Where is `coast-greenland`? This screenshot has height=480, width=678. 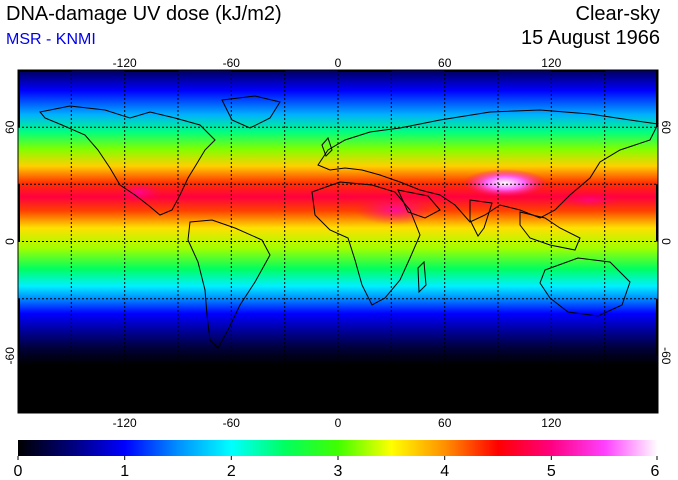
coast-greenland is located at coordinates (251, 112).